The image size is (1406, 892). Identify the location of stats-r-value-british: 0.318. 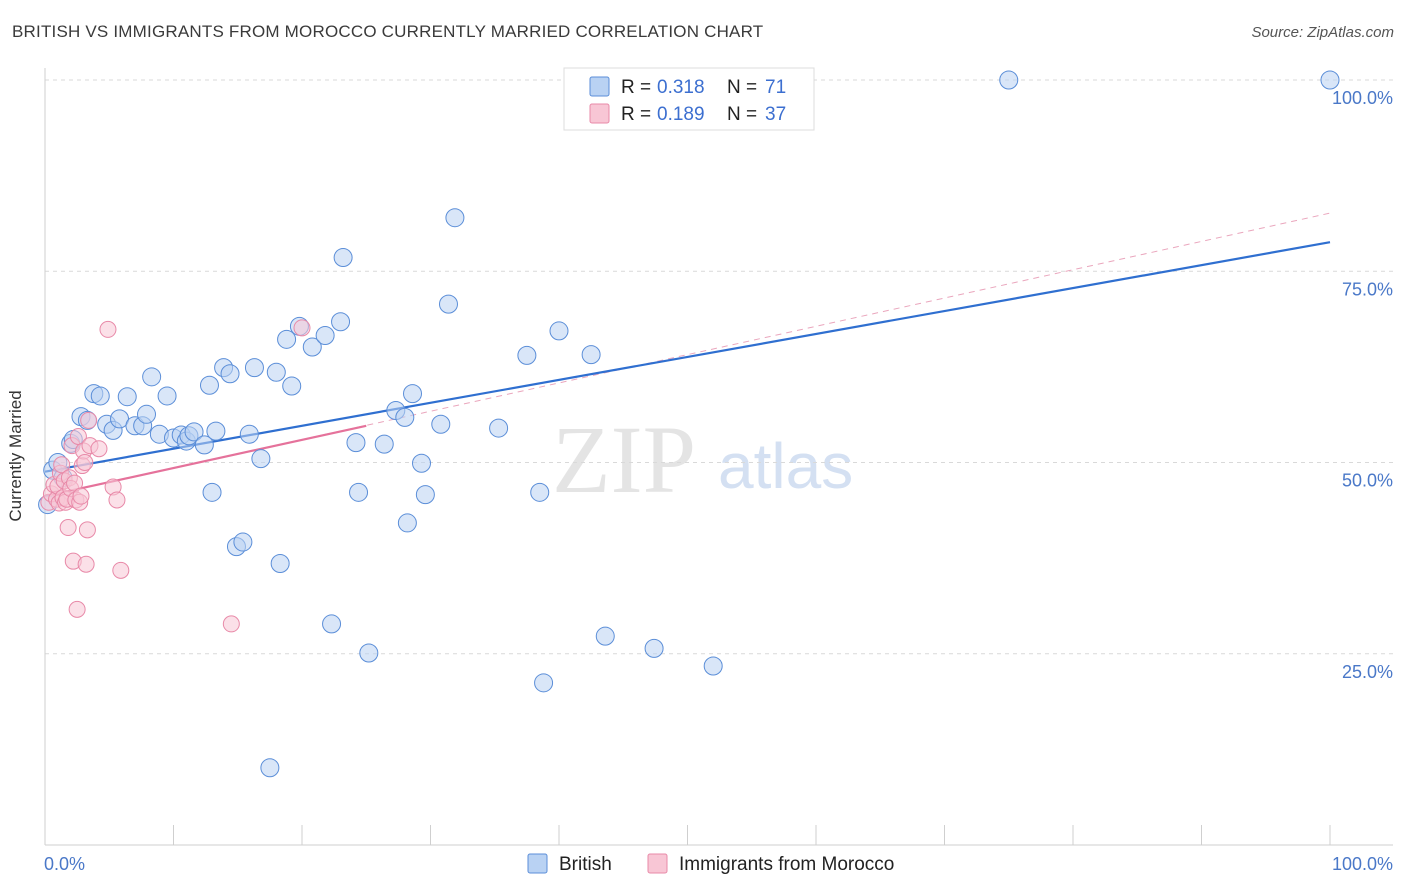
(681, 87).